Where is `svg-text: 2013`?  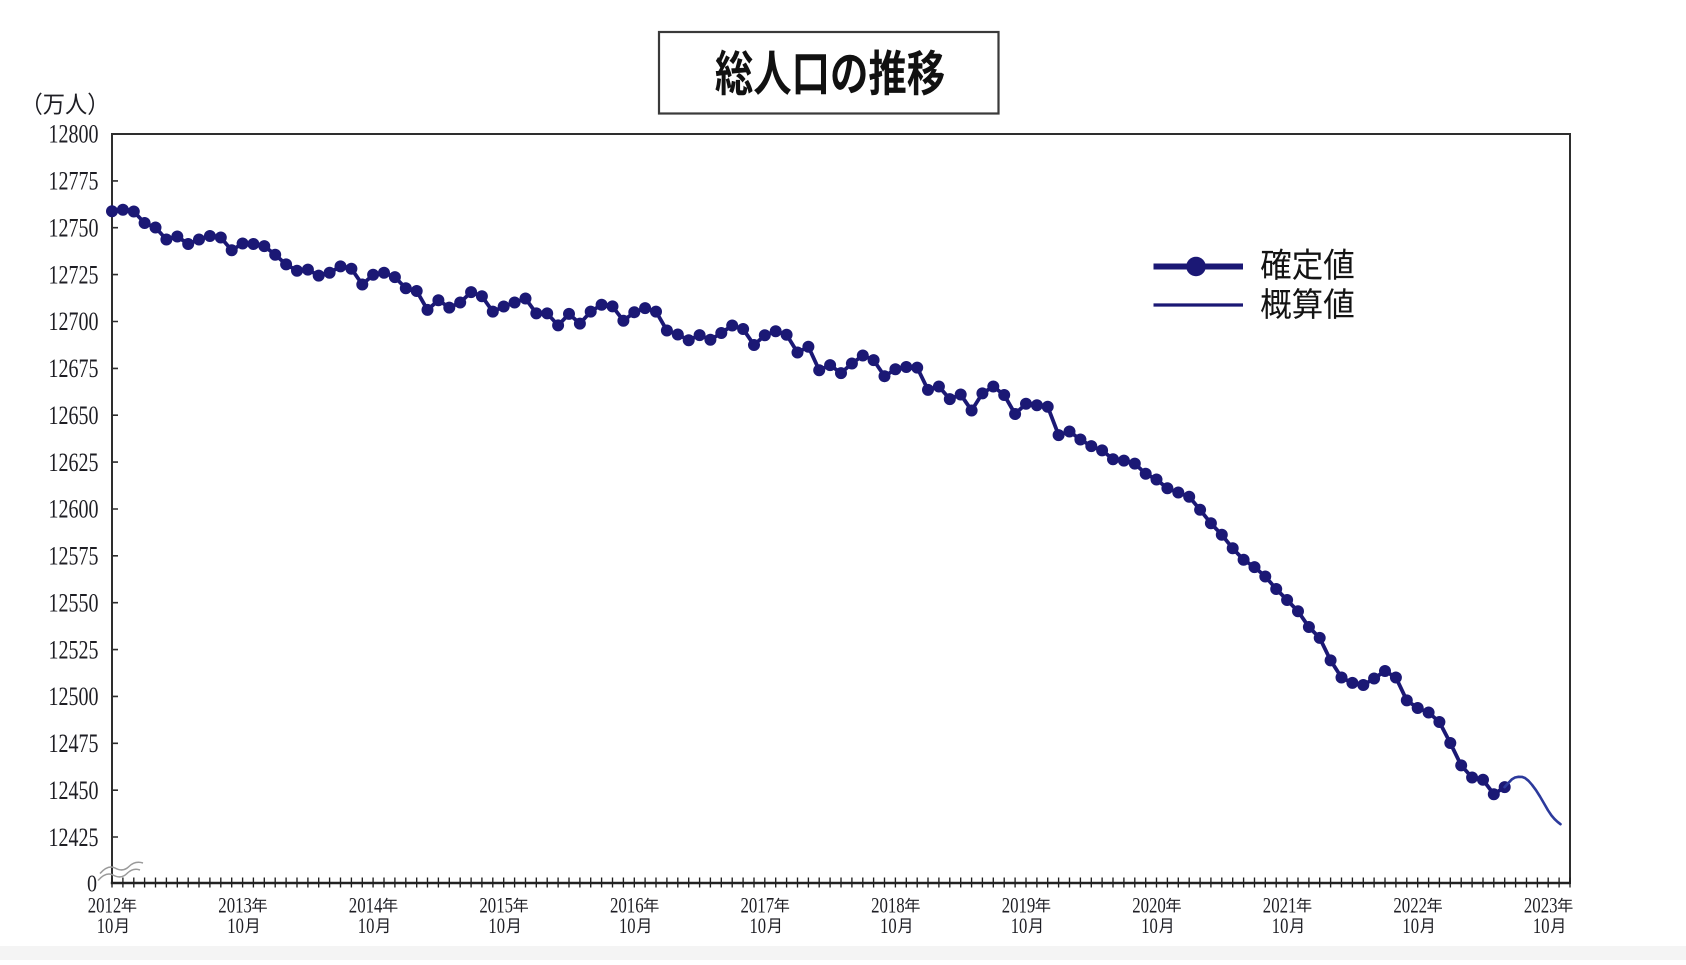
svg-text: 2013 is located at coordinates (235, 904).